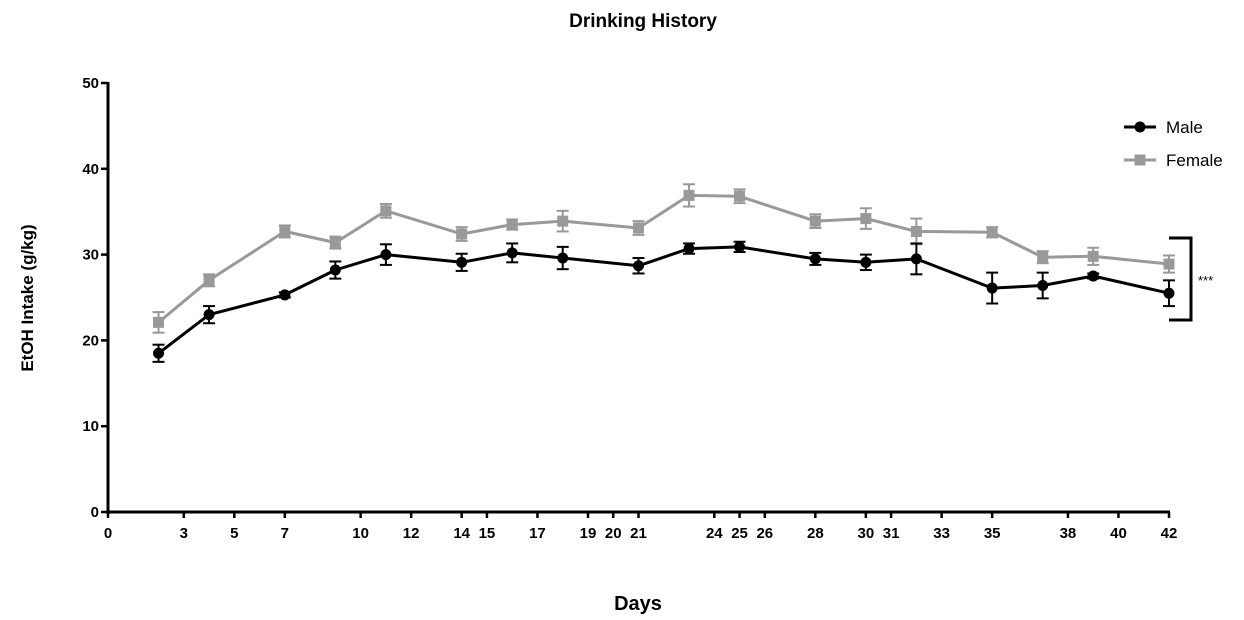 This screenshot has height=620, width=1244. Describe the element at coordinates (714, 533) in the screenshot. I see `x-tick-label: 24` at that location.